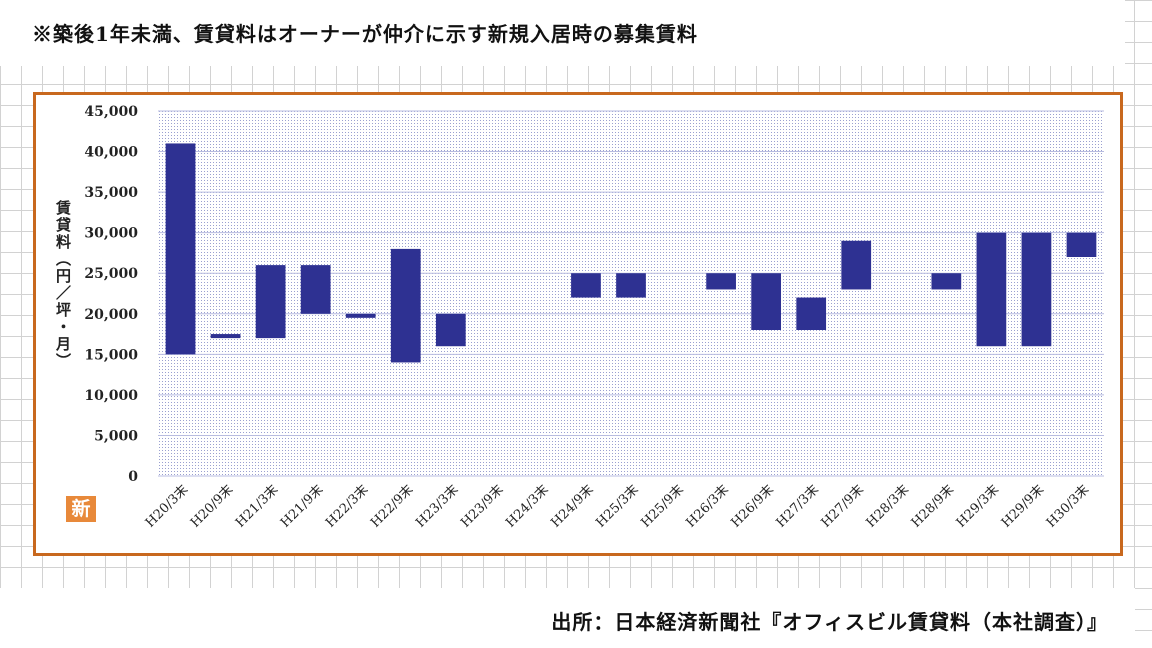  I want to click on y-tick-label: 35,000, so click(111, 193).